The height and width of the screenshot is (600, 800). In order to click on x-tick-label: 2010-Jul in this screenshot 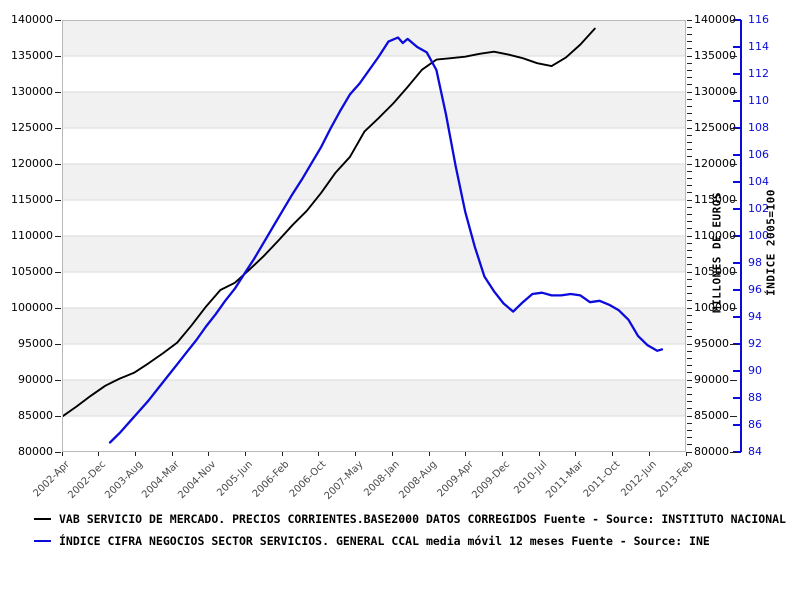, I will do `click(530, 478)`.